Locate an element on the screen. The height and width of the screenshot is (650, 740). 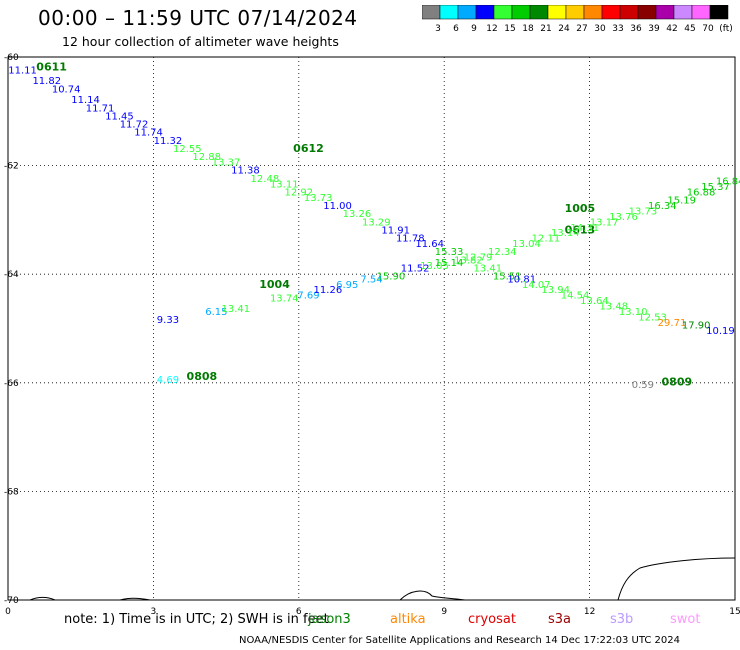
wave-height-value: 12.53 is located at coordinates (652, 317).